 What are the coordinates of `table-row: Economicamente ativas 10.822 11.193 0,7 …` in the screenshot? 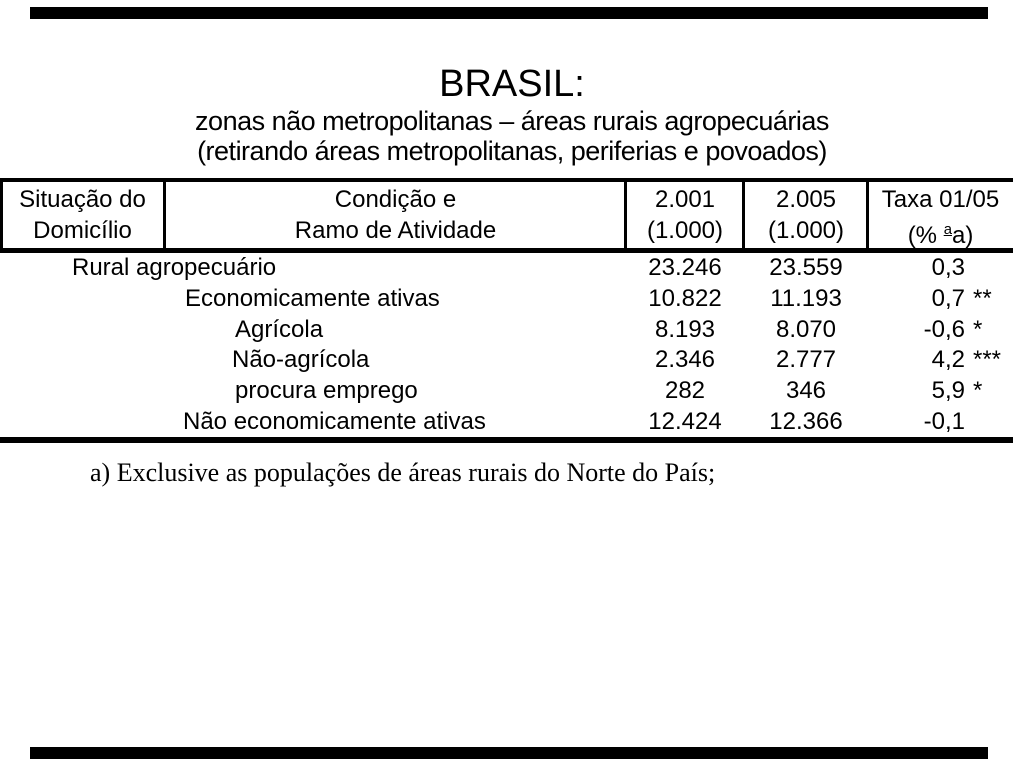 It's located at (506, 299).